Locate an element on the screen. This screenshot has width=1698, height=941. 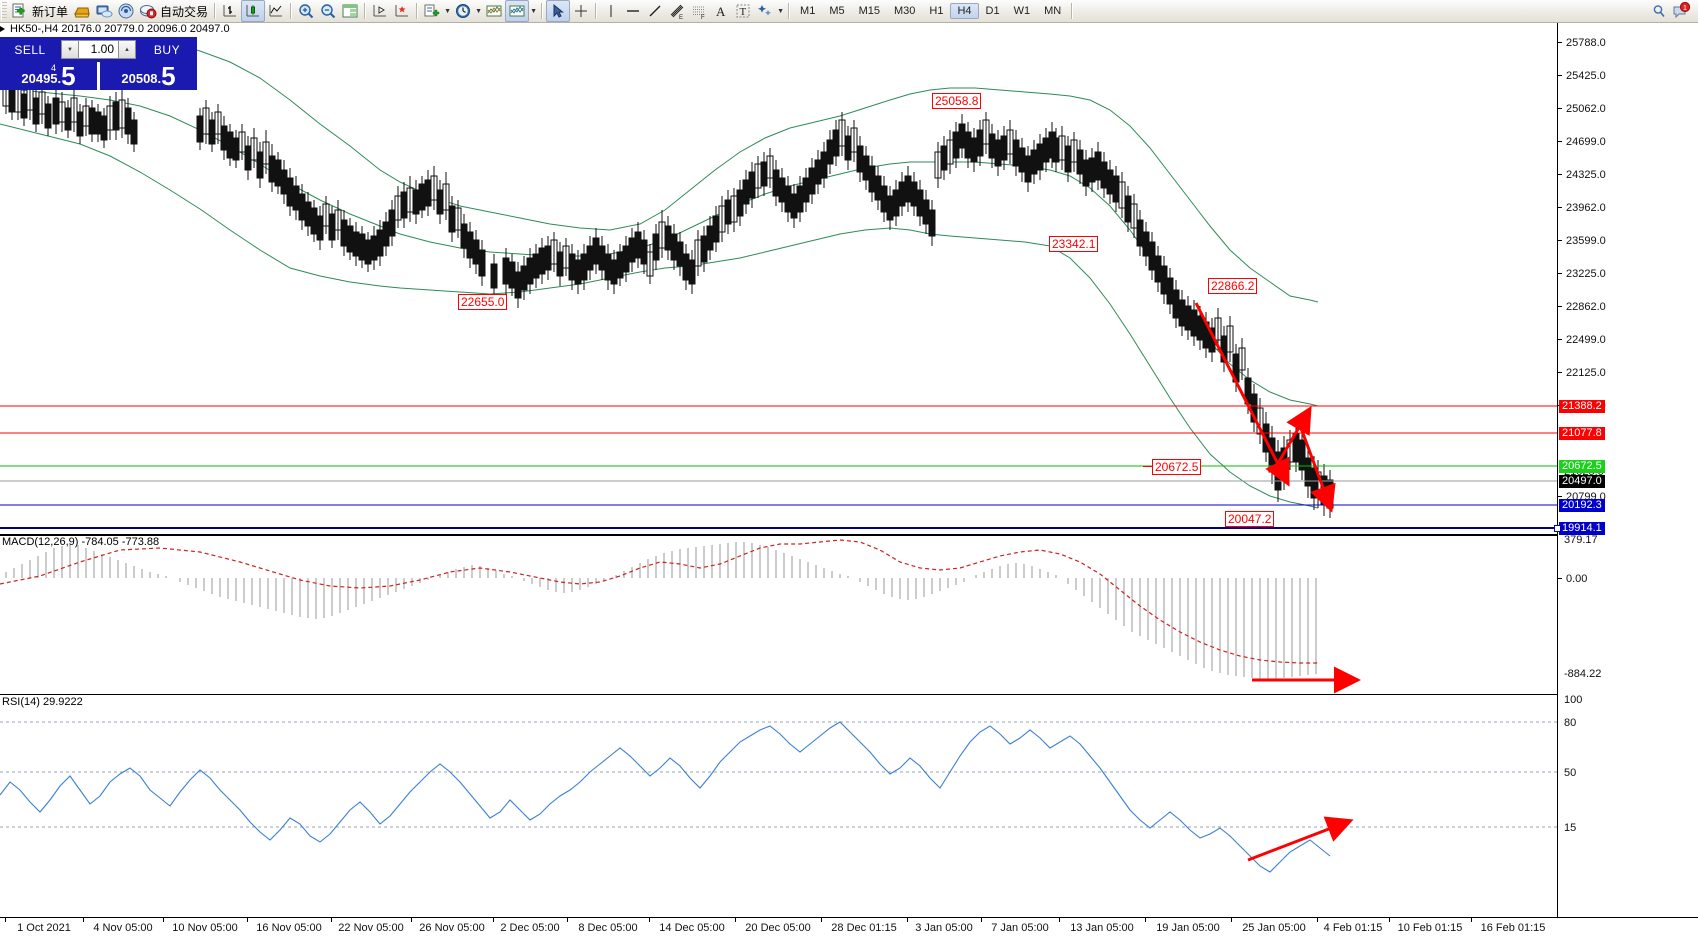
signal-icon is located at coordinates (126, 11).